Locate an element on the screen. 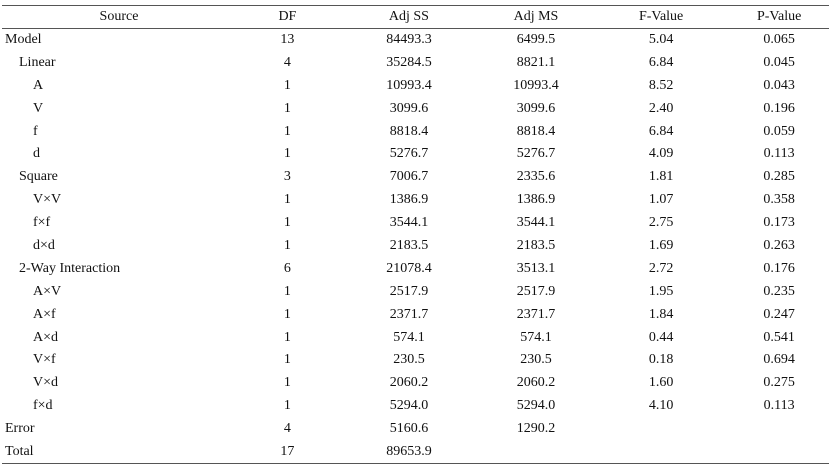 Image resolution: width=831 pixels, height=469 pixels. value-cell: 0.285 is located at coordinates (779, 177).